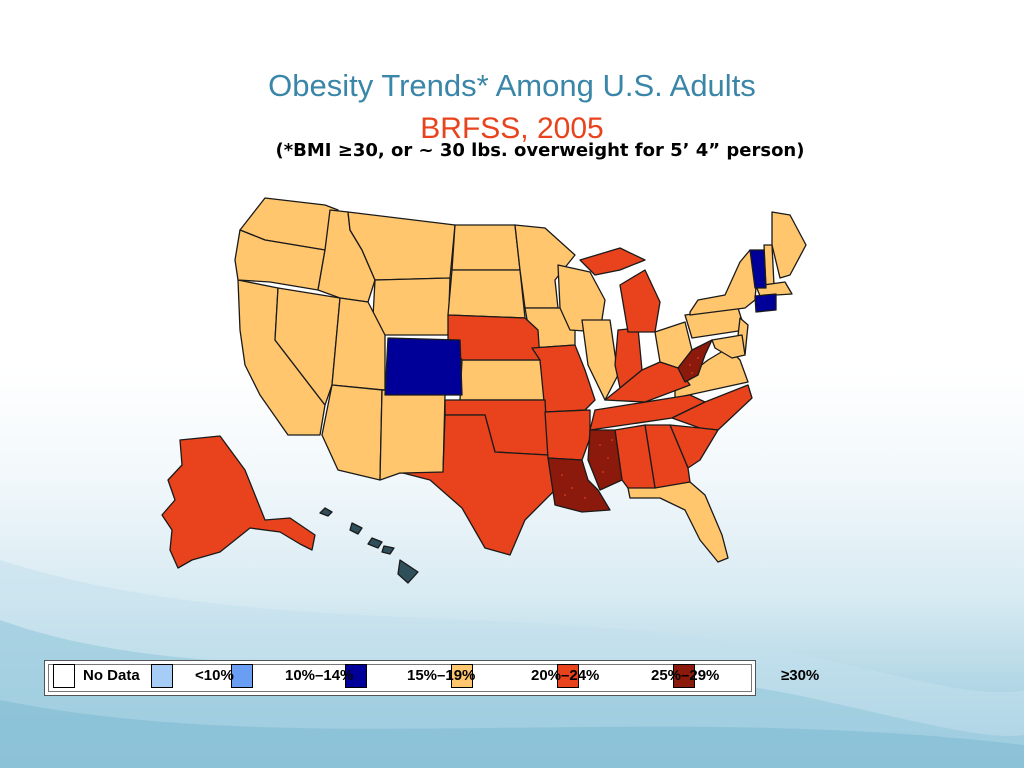  I want to click on state-me, so click(789, 245).